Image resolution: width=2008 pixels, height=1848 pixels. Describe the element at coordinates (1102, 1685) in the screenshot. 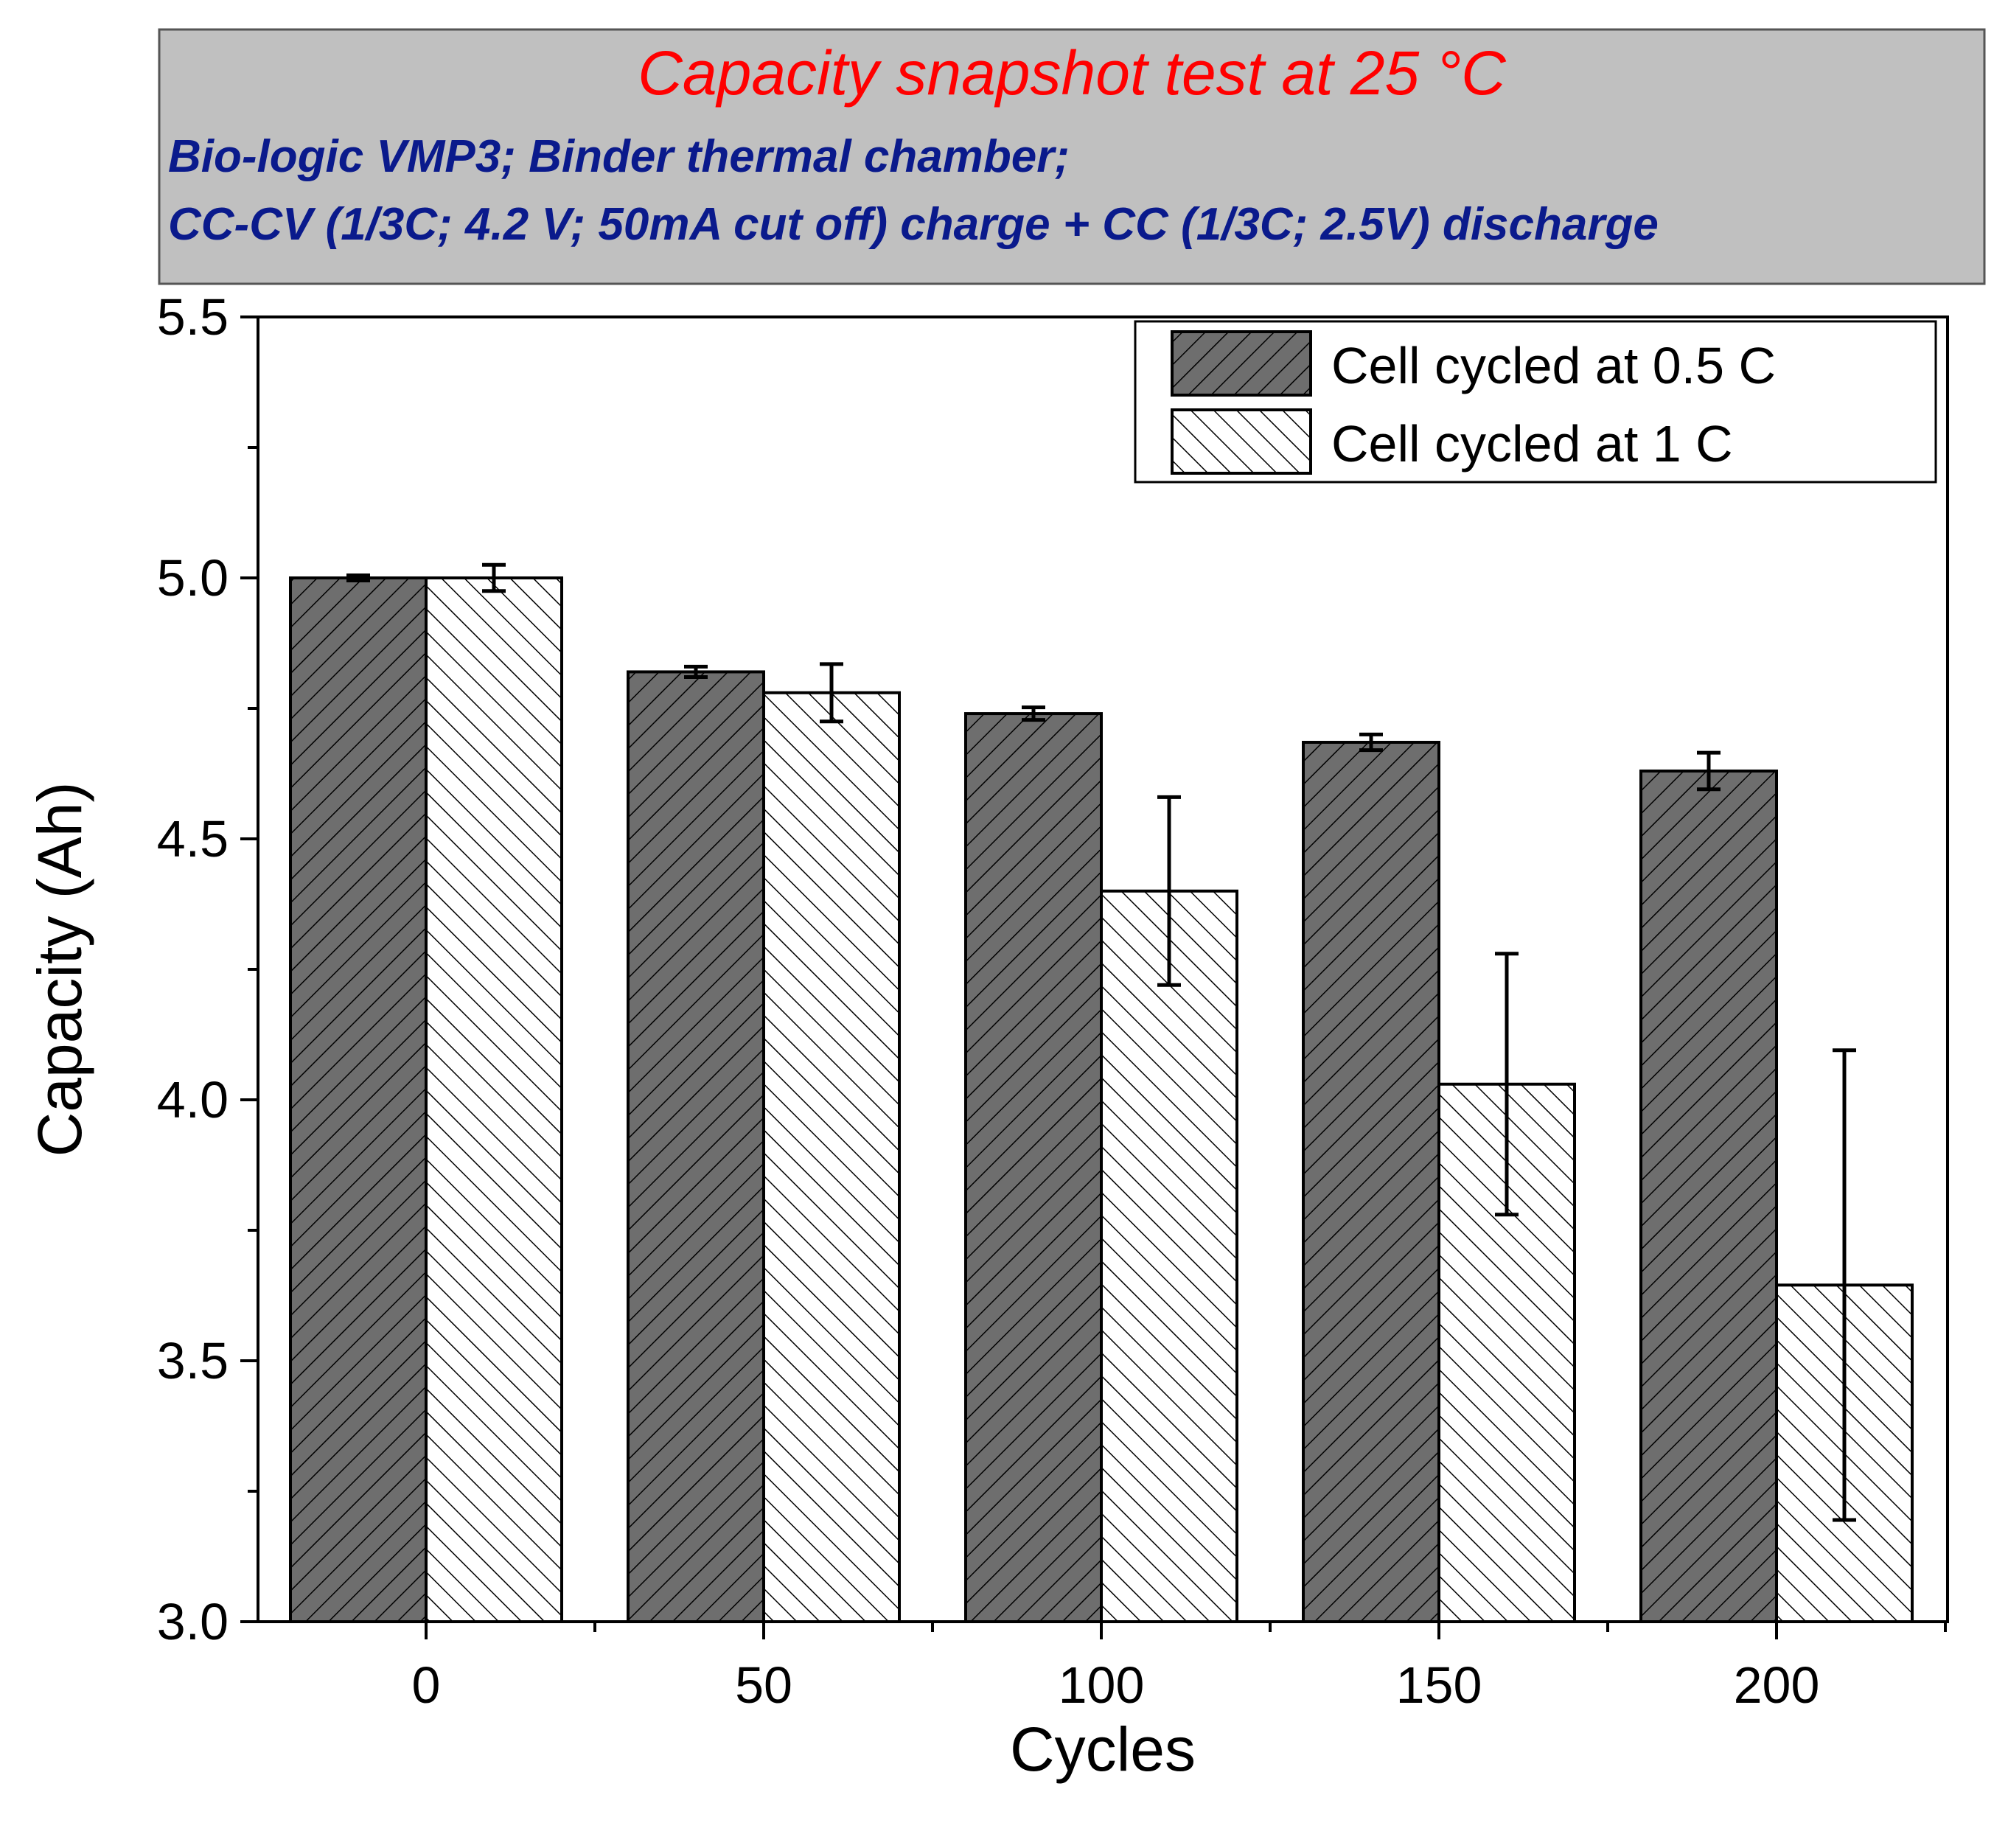

I see `x-tick-label-100: 100` at that location.